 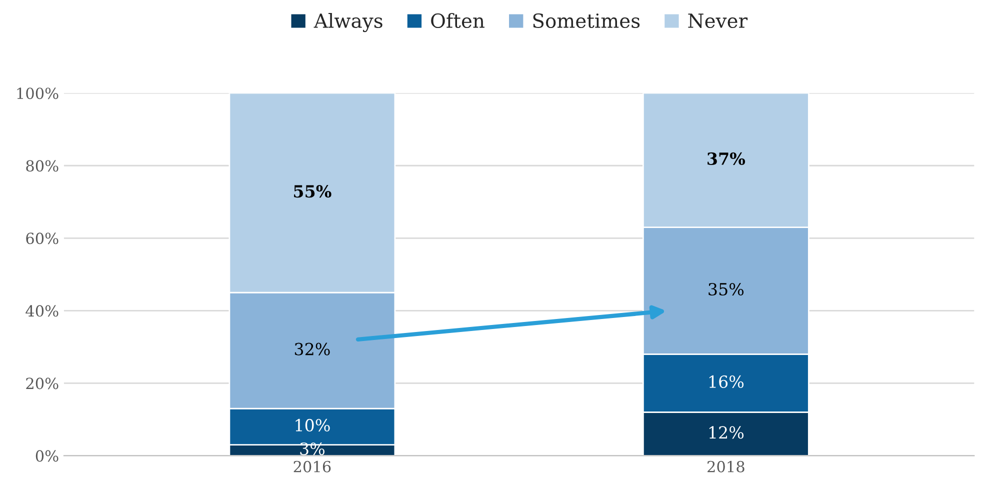 I want to click on x-tick-label: 2016, so click(x=312, y=466).